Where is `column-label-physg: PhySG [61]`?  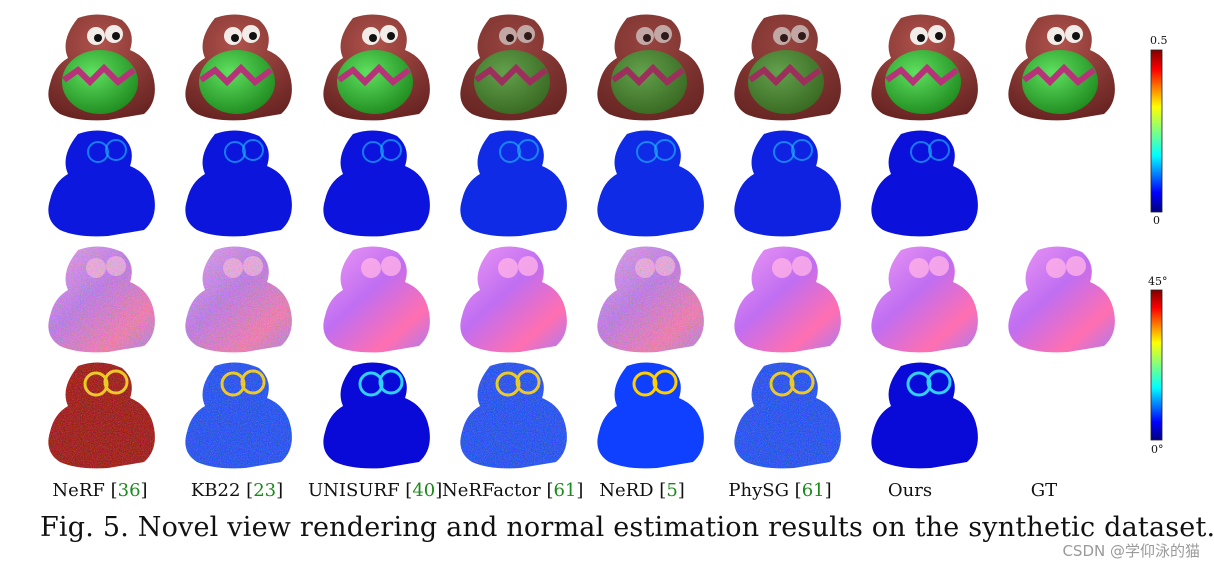 column-label-physg: PhySG [61] is located at coordinates (780, 490).